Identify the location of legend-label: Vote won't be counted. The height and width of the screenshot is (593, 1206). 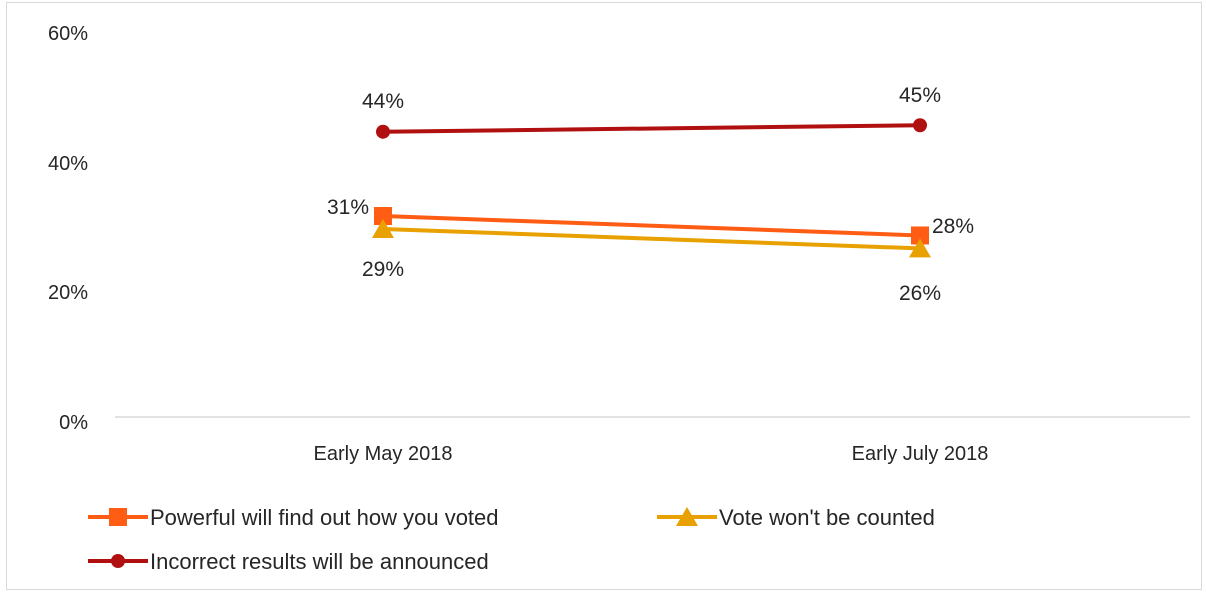
(827, 517).